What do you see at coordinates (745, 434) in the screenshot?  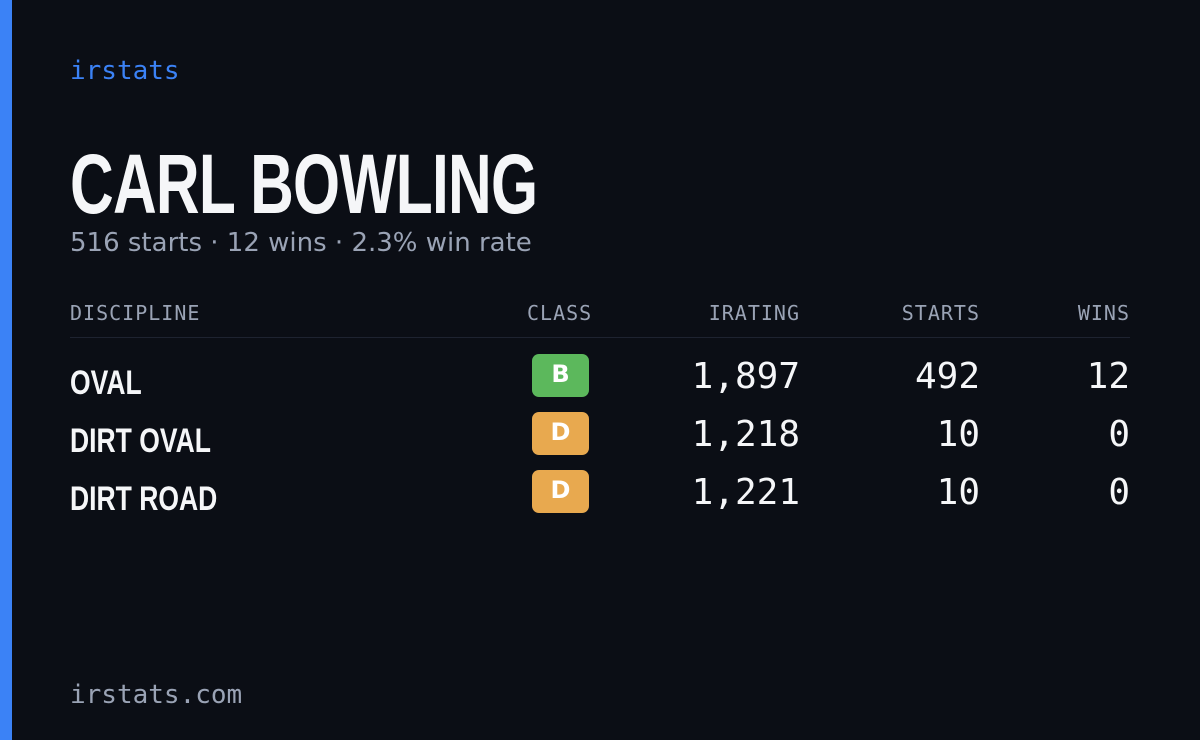 I see `irating: 1,218` at bounding box center [745, 434].